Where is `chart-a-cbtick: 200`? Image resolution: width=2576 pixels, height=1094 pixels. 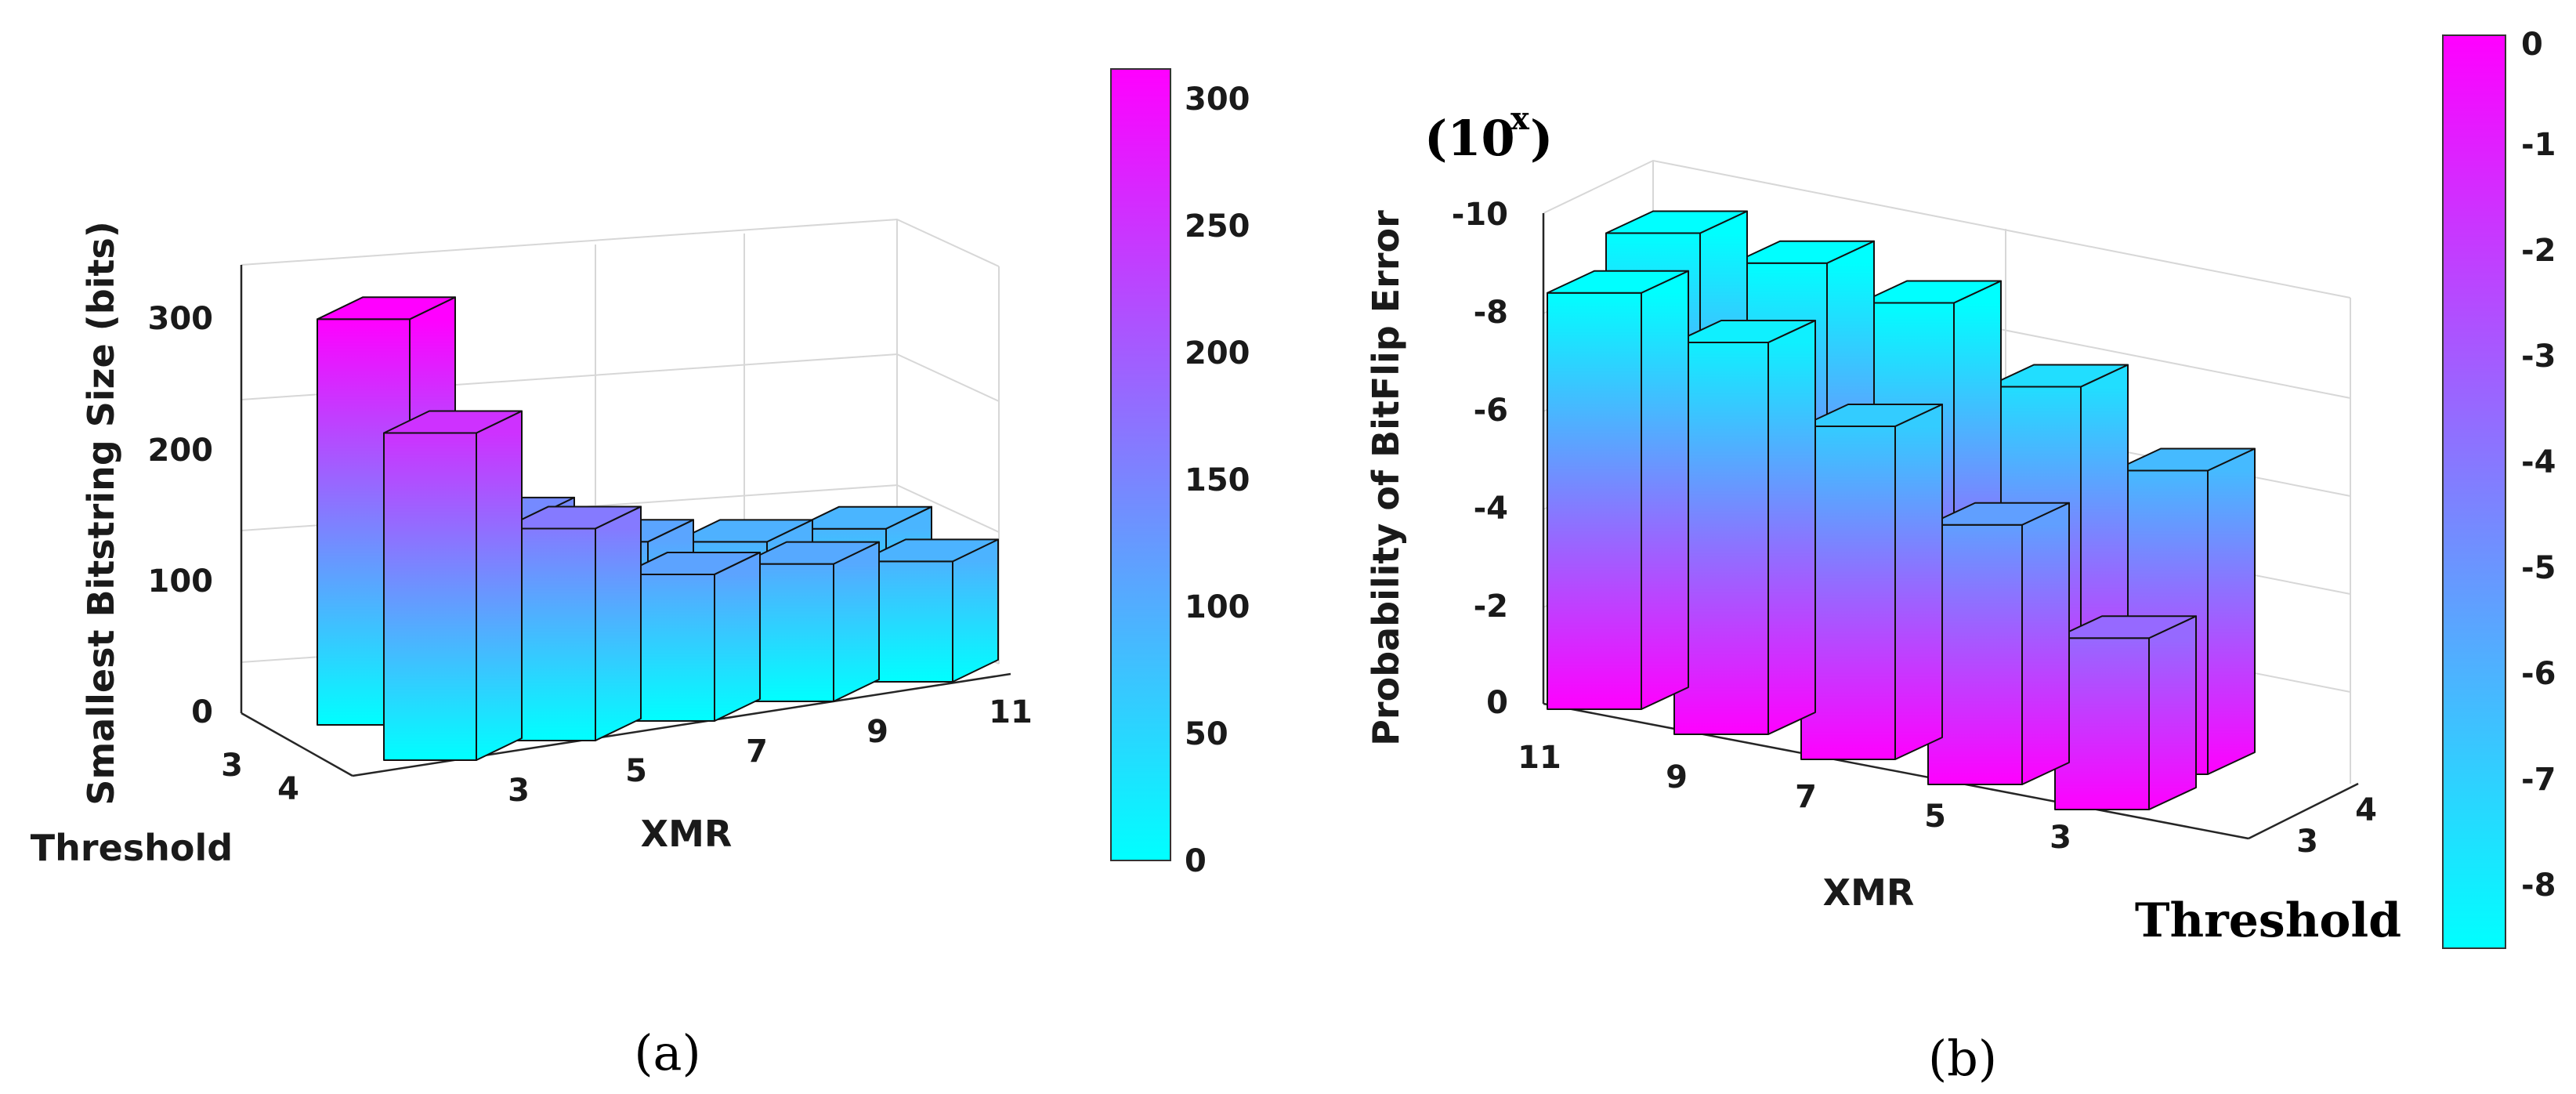
chart-a-cbtick: 200 is located at coordinates (1217, 353).